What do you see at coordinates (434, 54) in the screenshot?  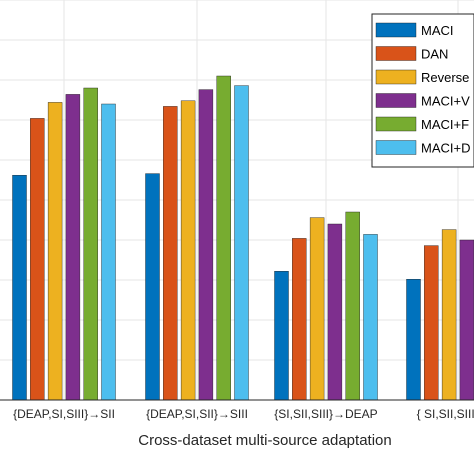 I see `legend-label: DAN` at bounding box center [434, 54].